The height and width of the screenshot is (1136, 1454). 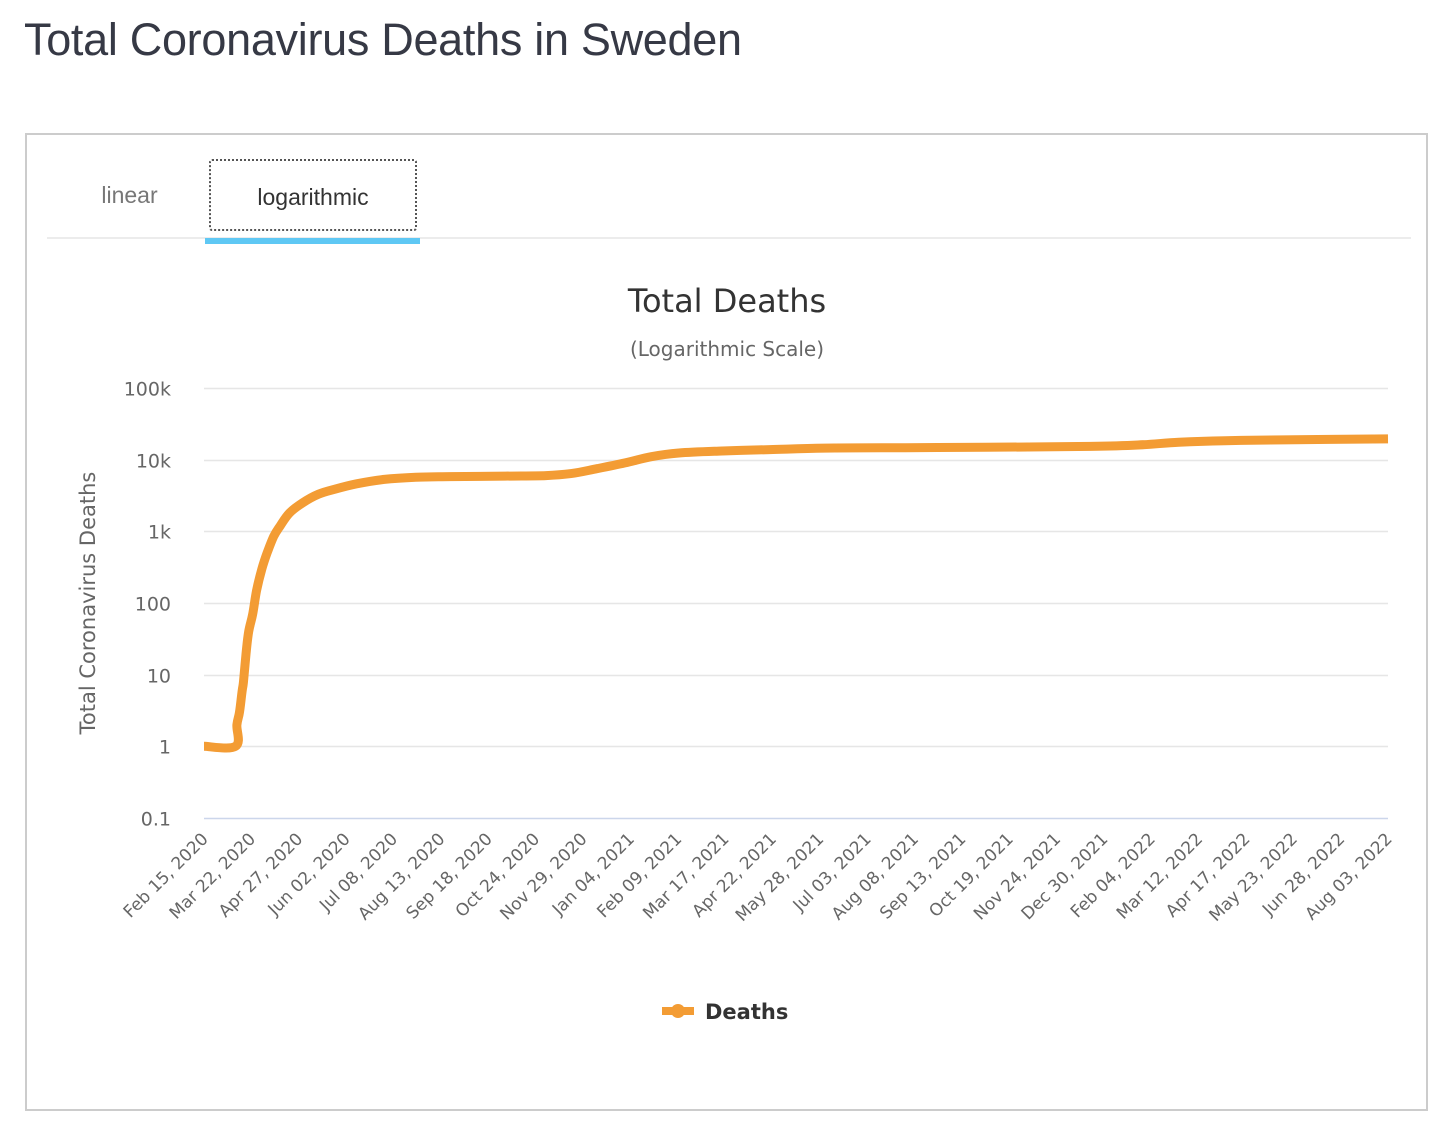 What do you see at coordinates (726, 301) in the screenshot?
I see `chart-title: Total Deaths` at bounding box center [726, 301].